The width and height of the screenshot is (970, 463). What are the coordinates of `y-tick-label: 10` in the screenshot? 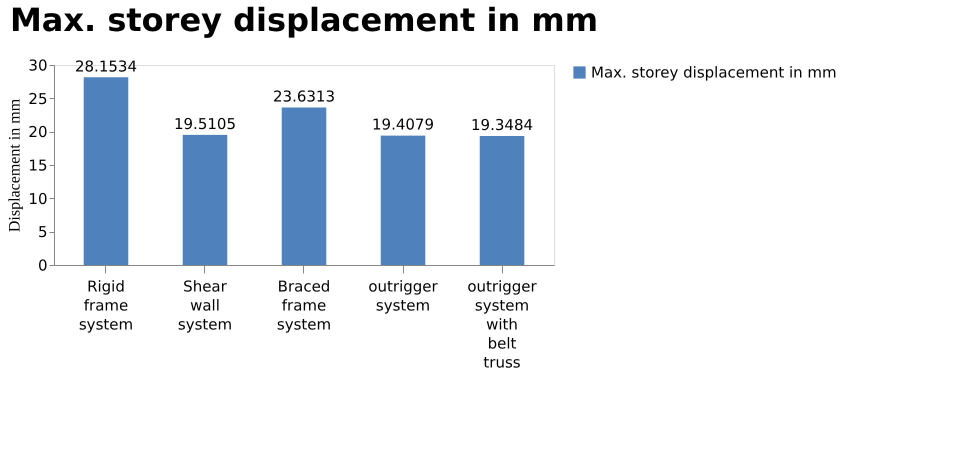 It's located at (38, 199).